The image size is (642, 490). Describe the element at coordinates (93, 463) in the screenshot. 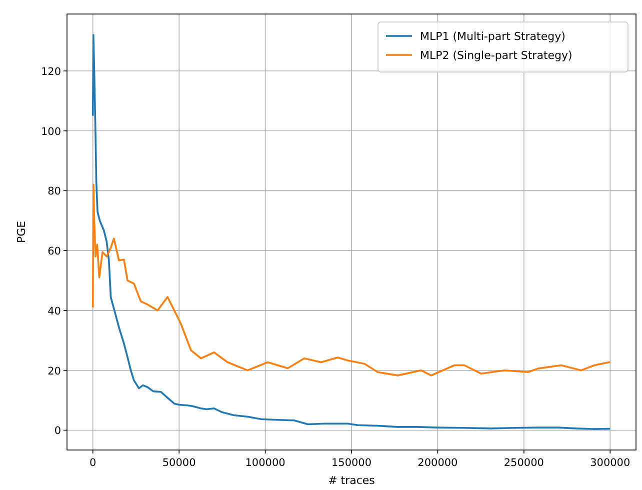

I see `x-tick-label: 0` at that location.